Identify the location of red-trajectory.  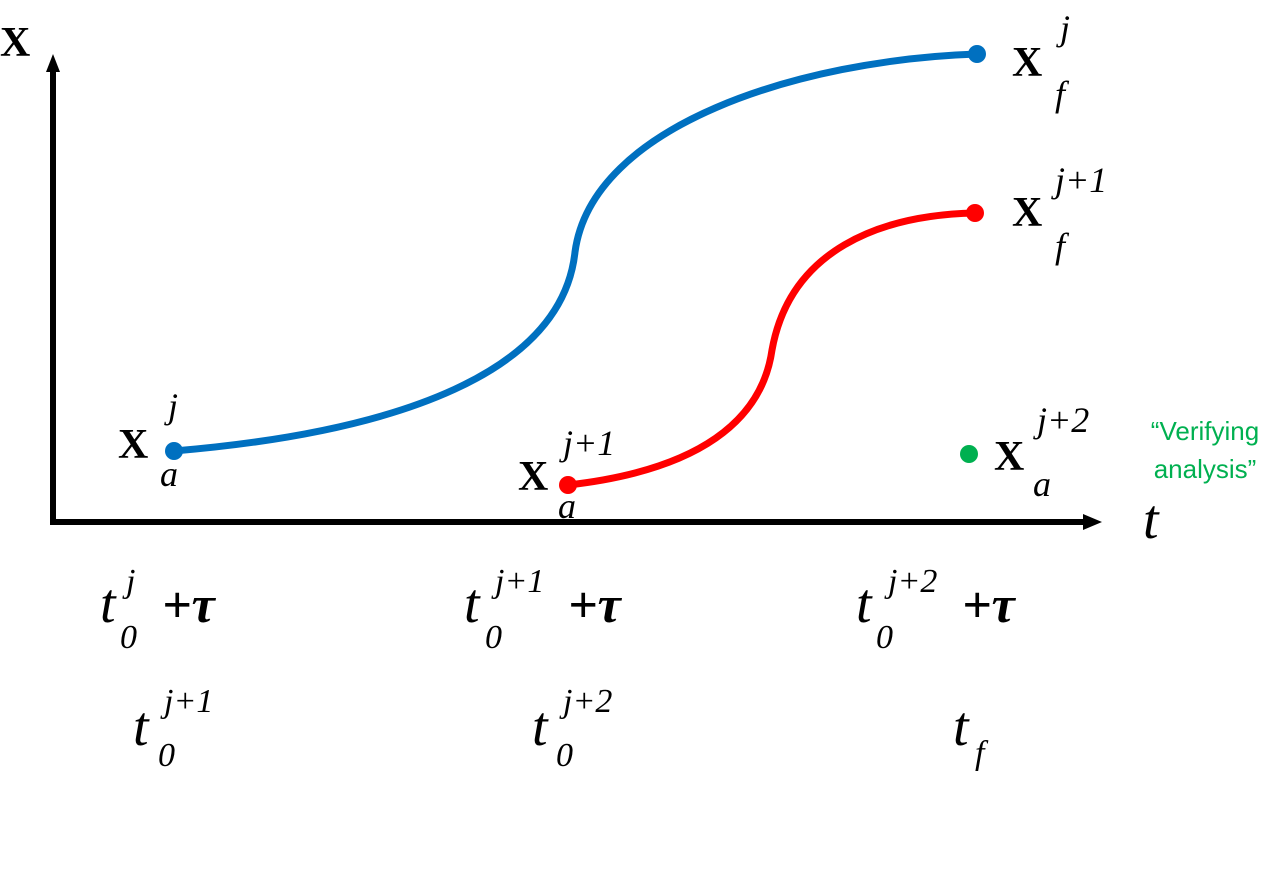
(771, 349).